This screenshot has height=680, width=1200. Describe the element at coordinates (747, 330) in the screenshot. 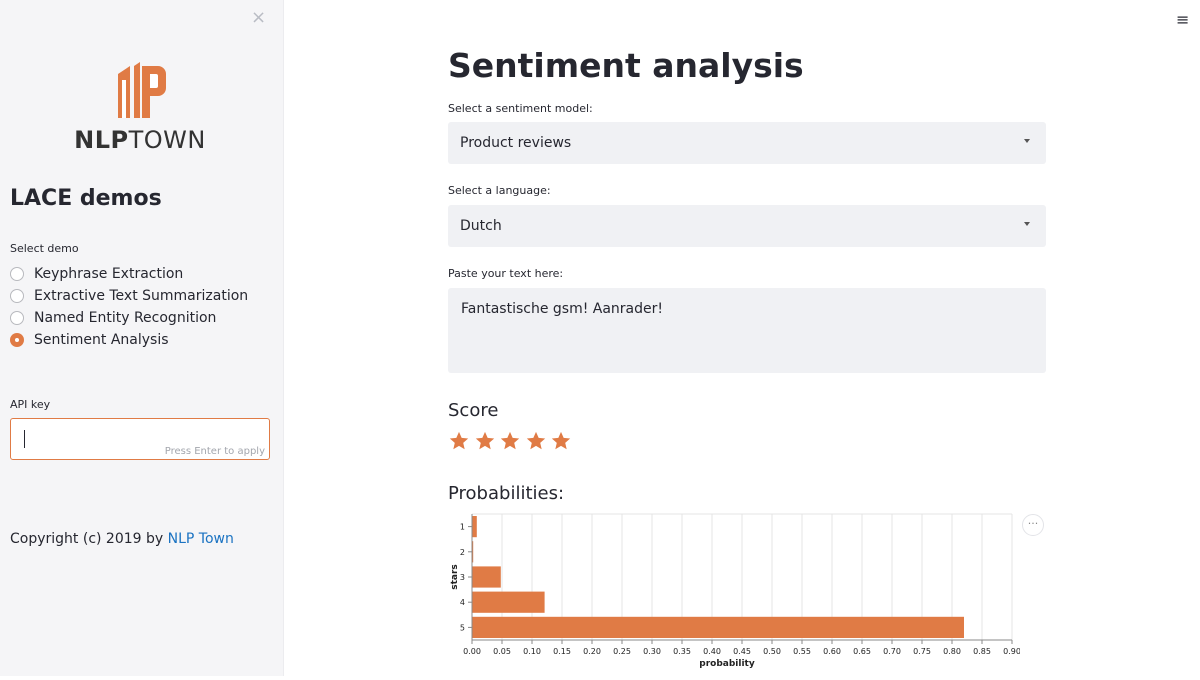

I see `text-input-area: Fantastische gsm! Aanrader!` at that location.